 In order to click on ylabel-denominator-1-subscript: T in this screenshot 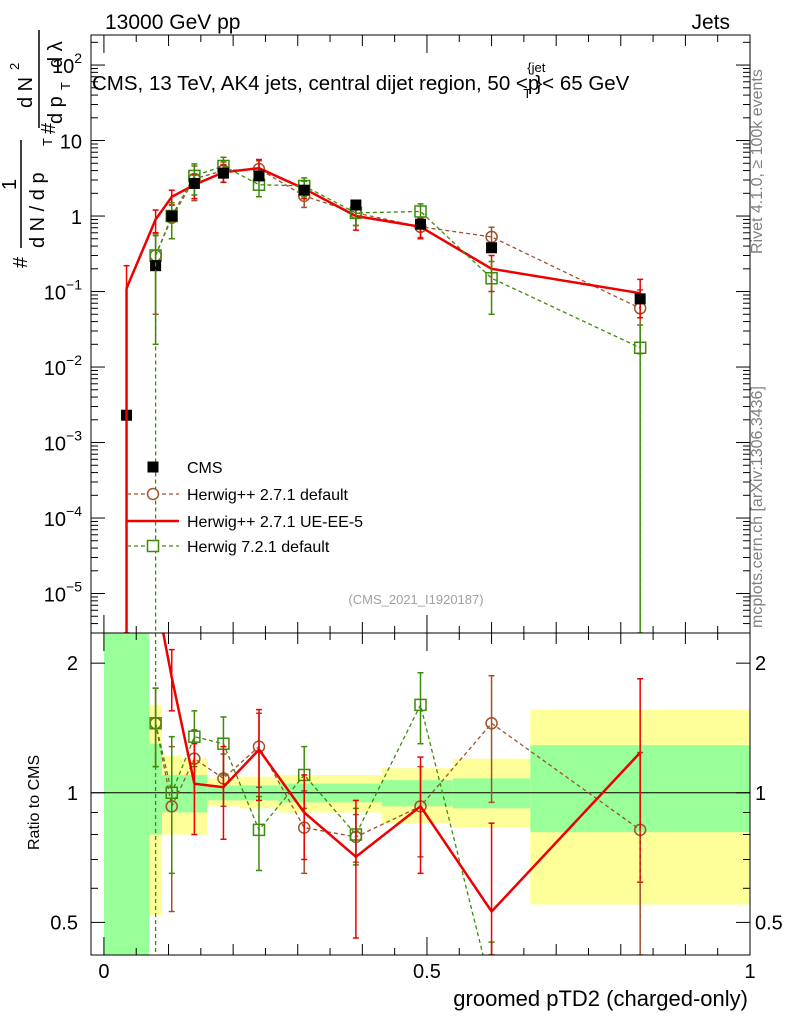, I will do `click(47, 142)`.